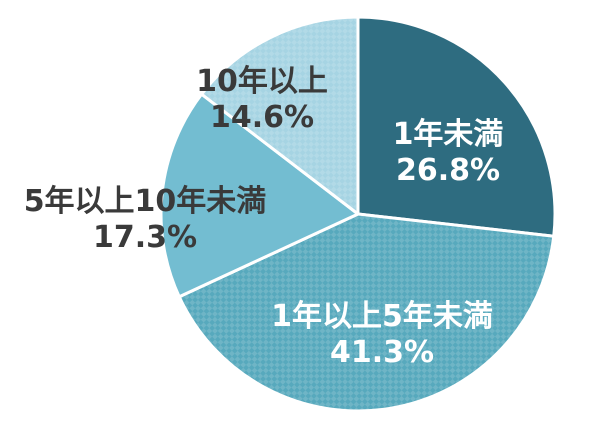  What do you see at coordinates (448, 170) in the screenshot?
I see `slice-percent-label: 26.8%` at bounding box center [448, 170].